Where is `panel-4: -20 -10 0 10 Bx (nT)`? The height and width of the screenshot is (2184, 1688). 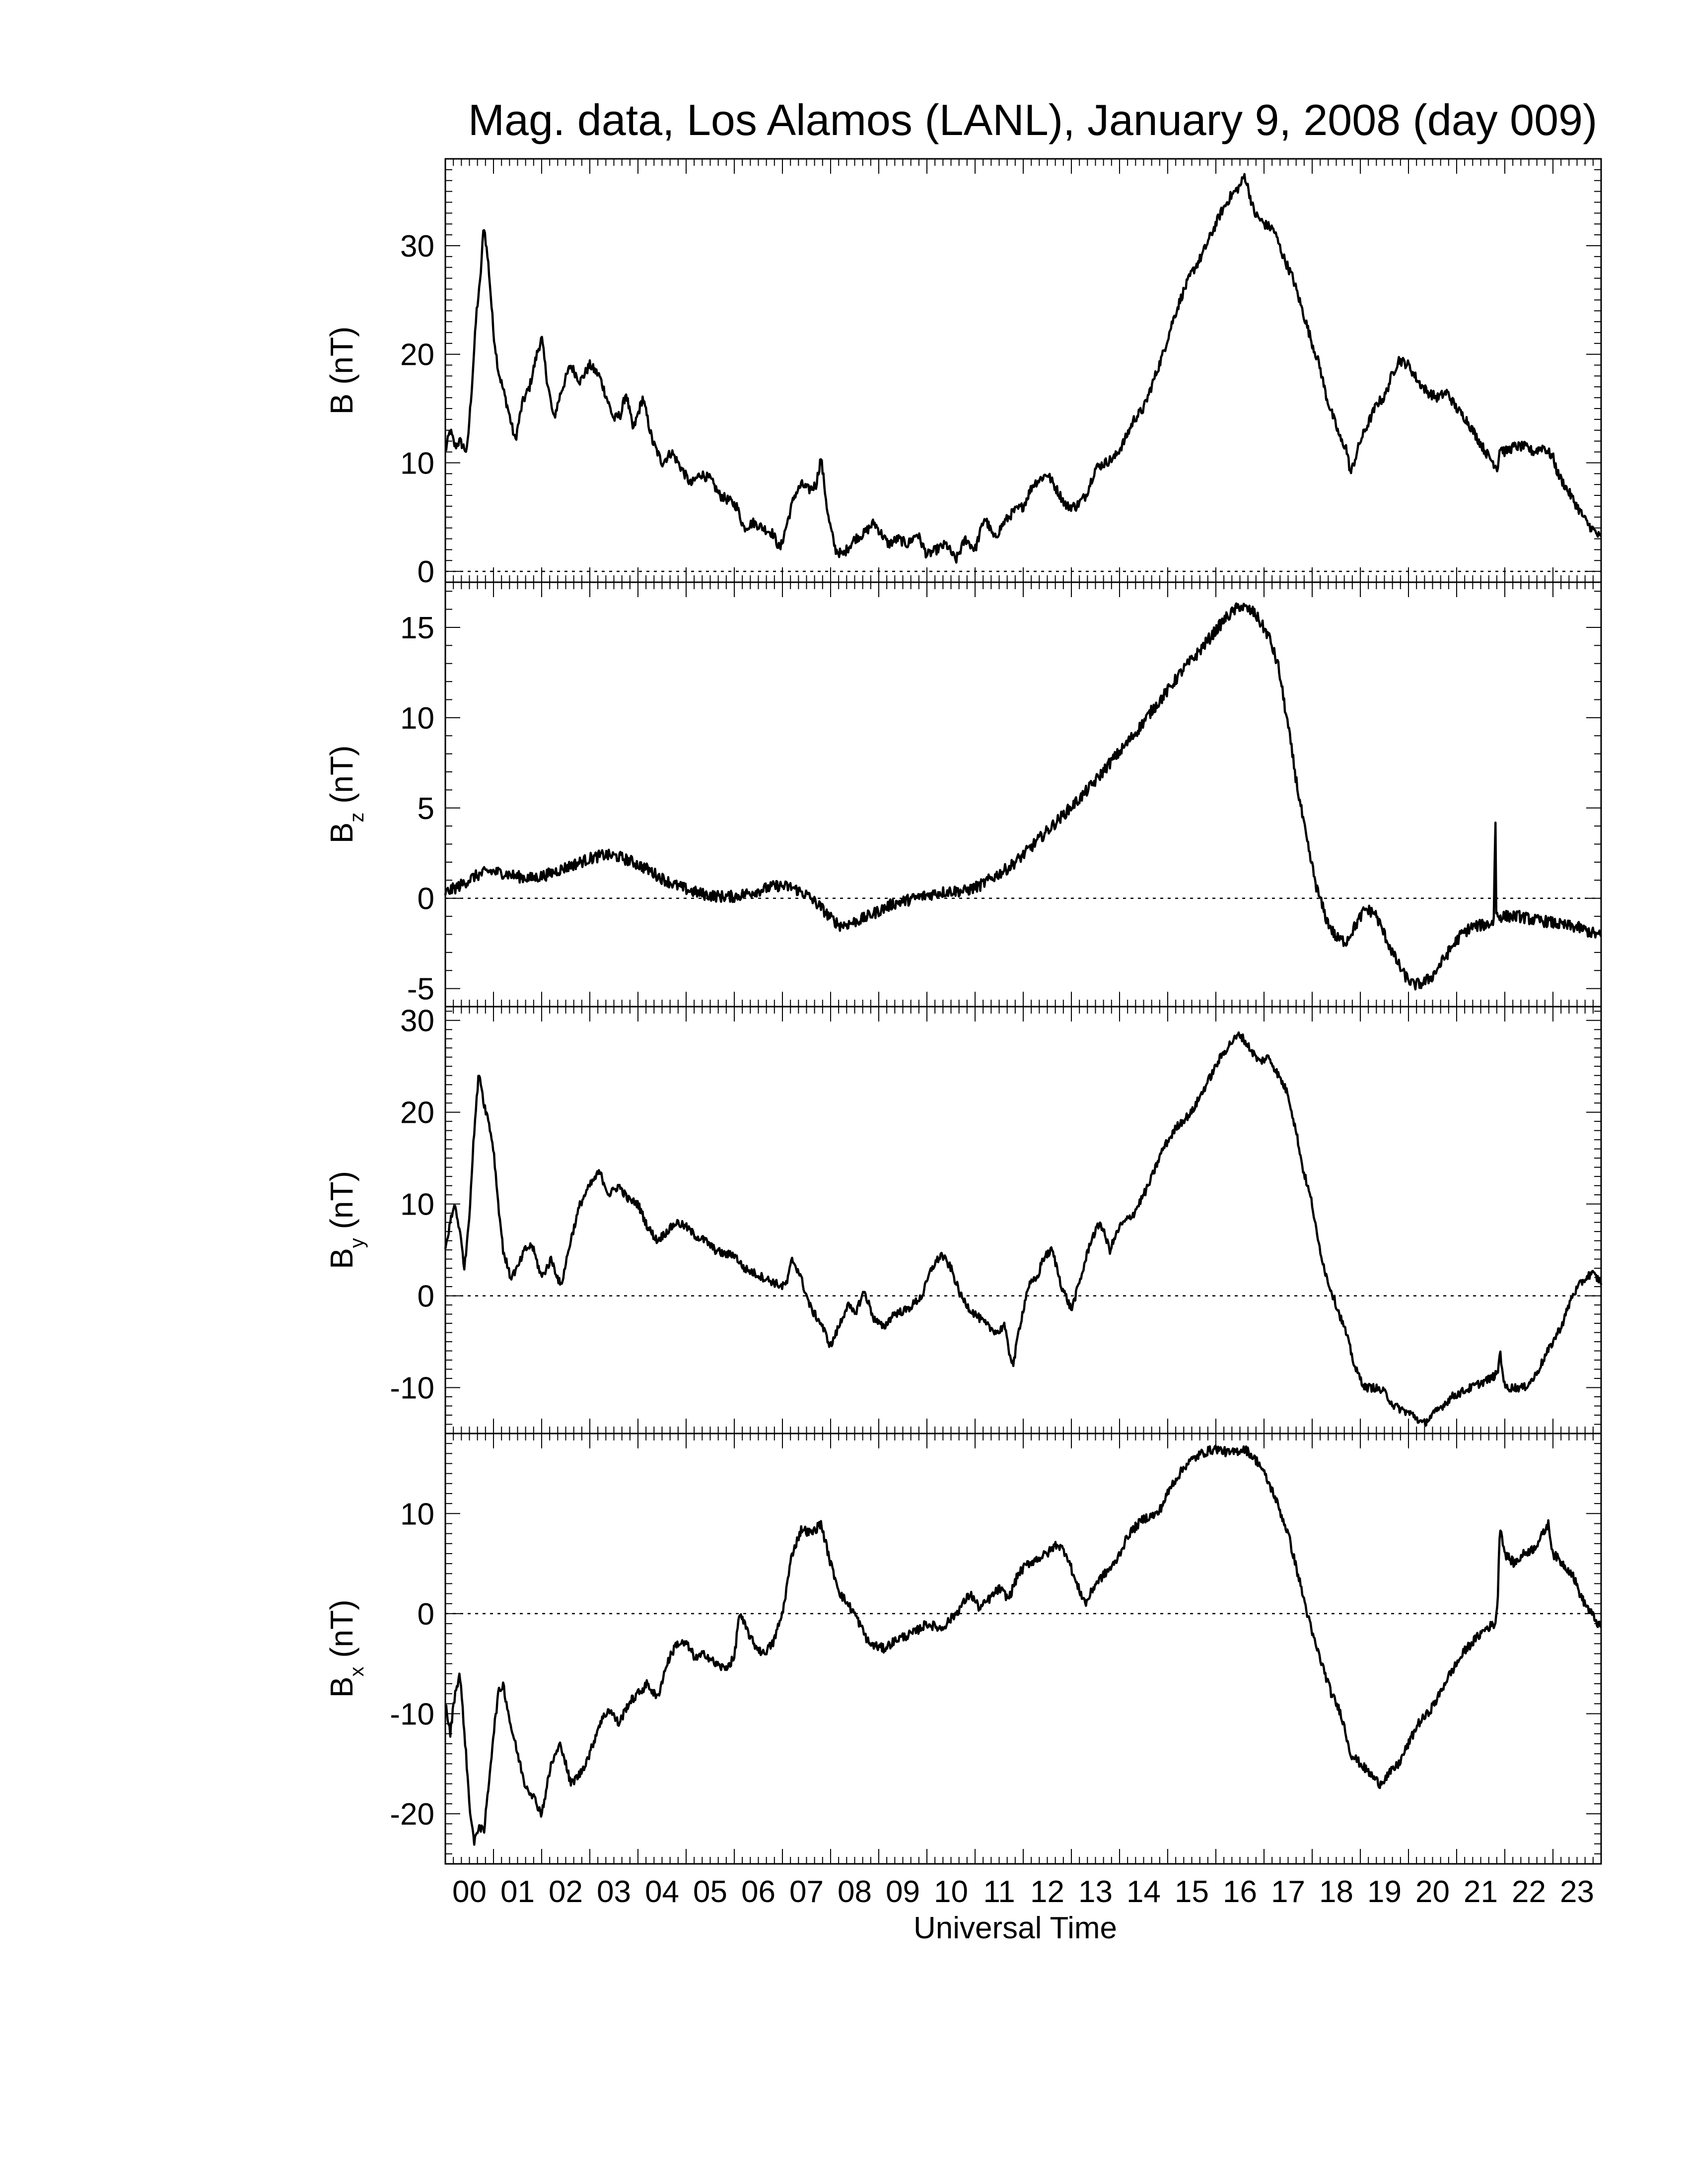
panel-4: -20 -10 0 10 Bx (nT) is located at coordinates (963, 1649).